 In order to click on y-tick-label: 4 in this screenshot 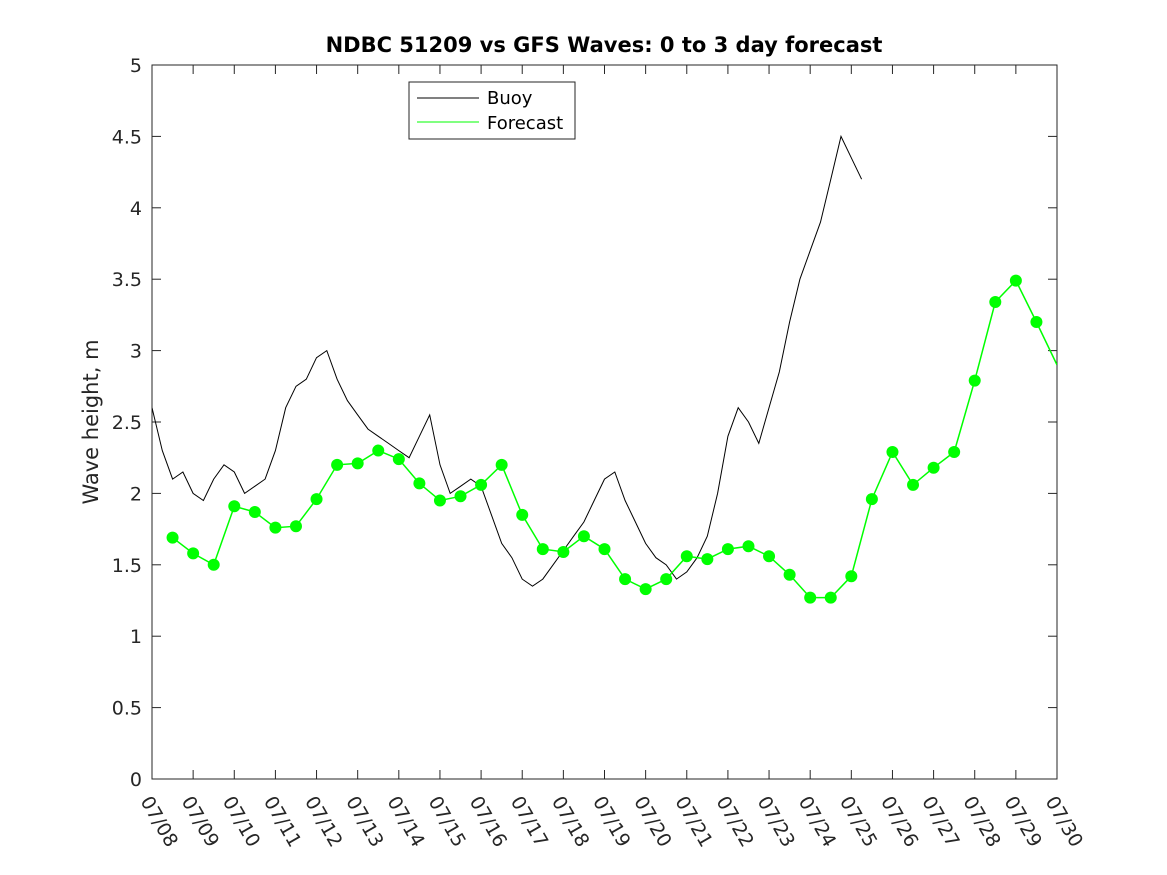, I will do `click(136, 209)`.